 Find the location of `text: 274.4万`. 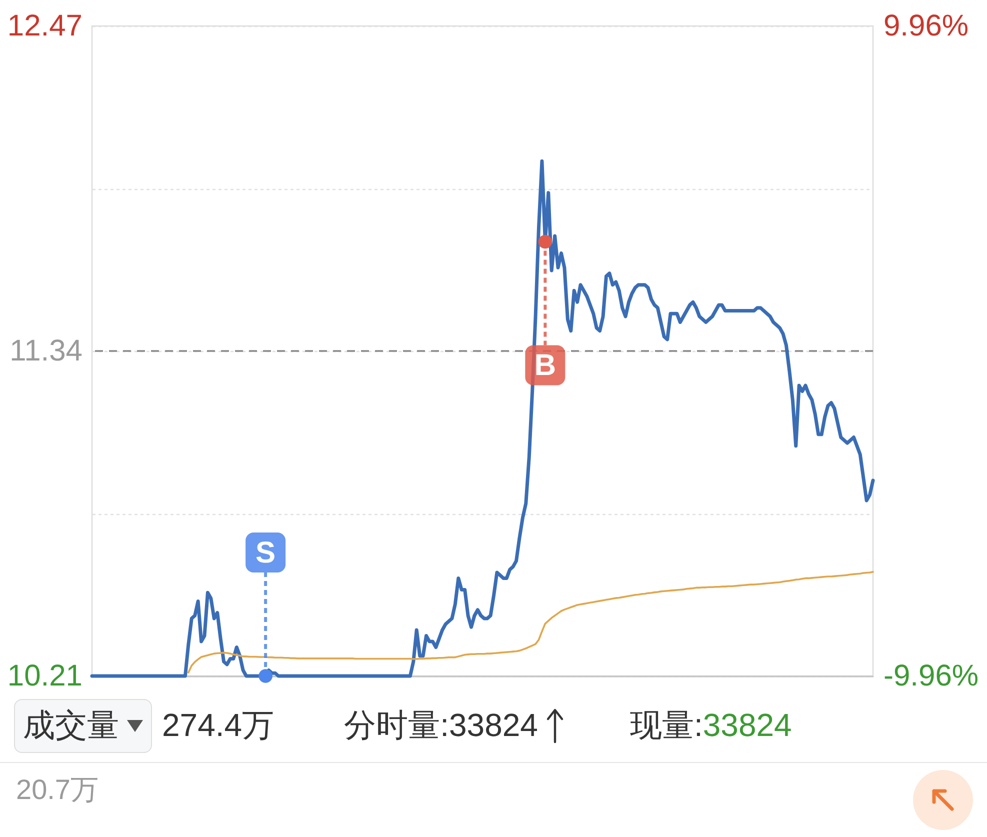

text: 274.4万 is located at coordinates (218, 725).